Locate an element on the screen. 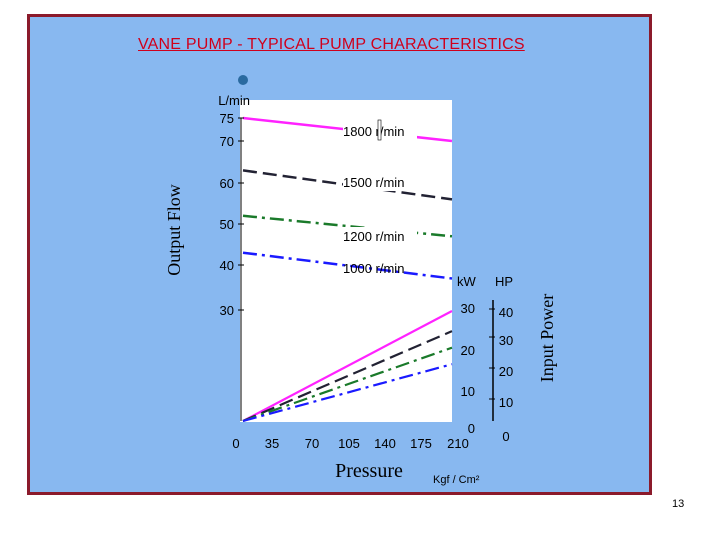 This screenshot has height=540, width=720. hp-tick-label: 40 is located at coordinates (506, 312).